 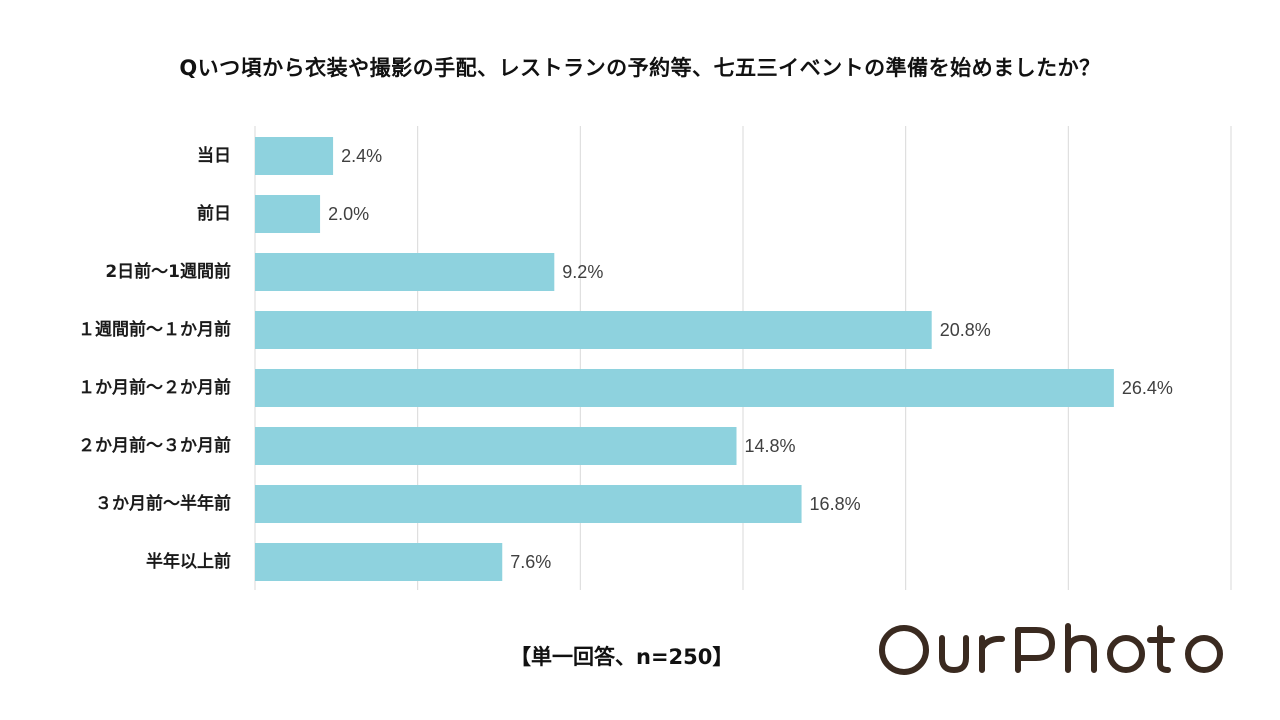 I want to click on value-label: 2.0%, so click(x=348, y=214).